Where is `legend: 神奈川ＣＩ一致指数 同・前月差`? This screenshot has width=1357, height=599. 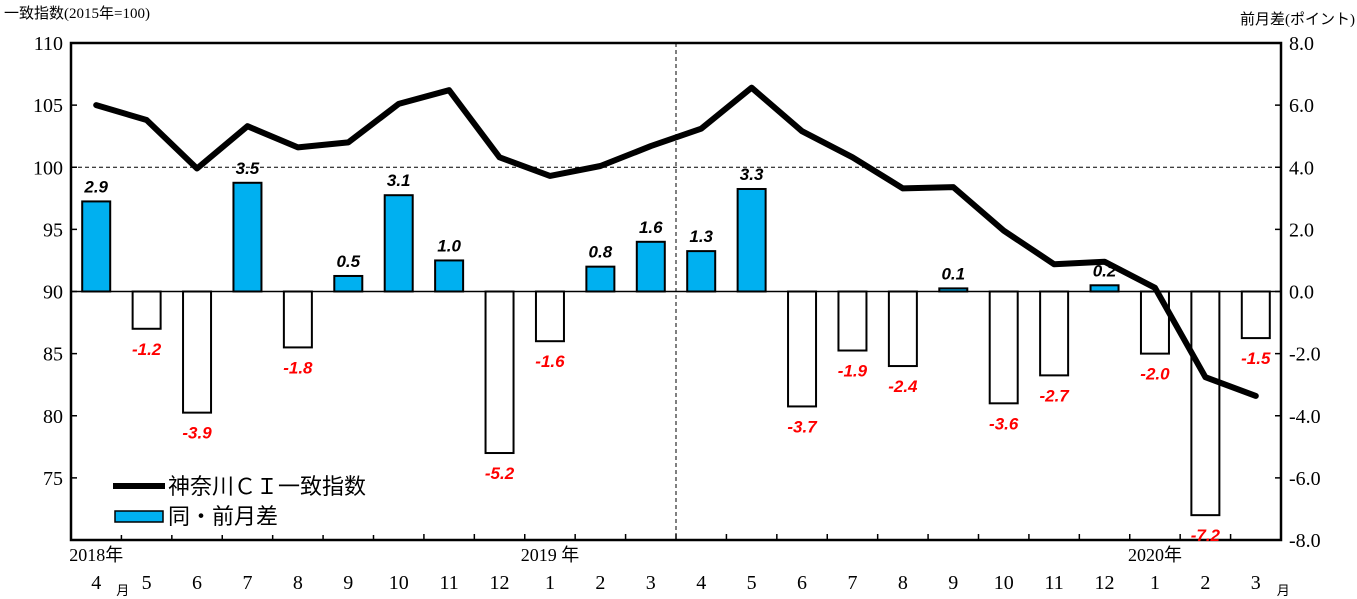
legend: 神奈川ＣＩ一致指数 同・前月差 is located at coordinates (230, 500).